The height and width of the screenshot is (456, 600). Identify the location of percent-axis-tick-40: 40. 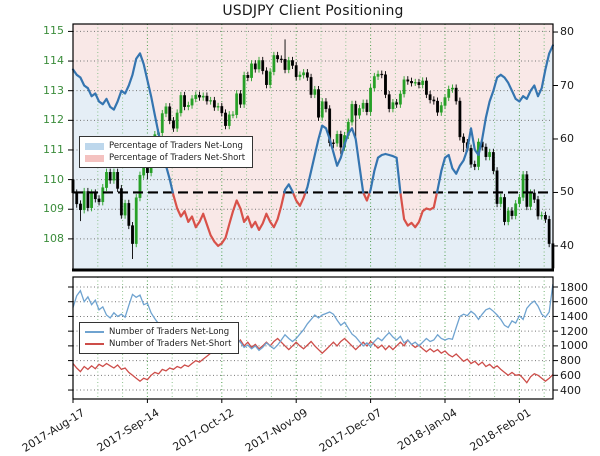
(567, 245).